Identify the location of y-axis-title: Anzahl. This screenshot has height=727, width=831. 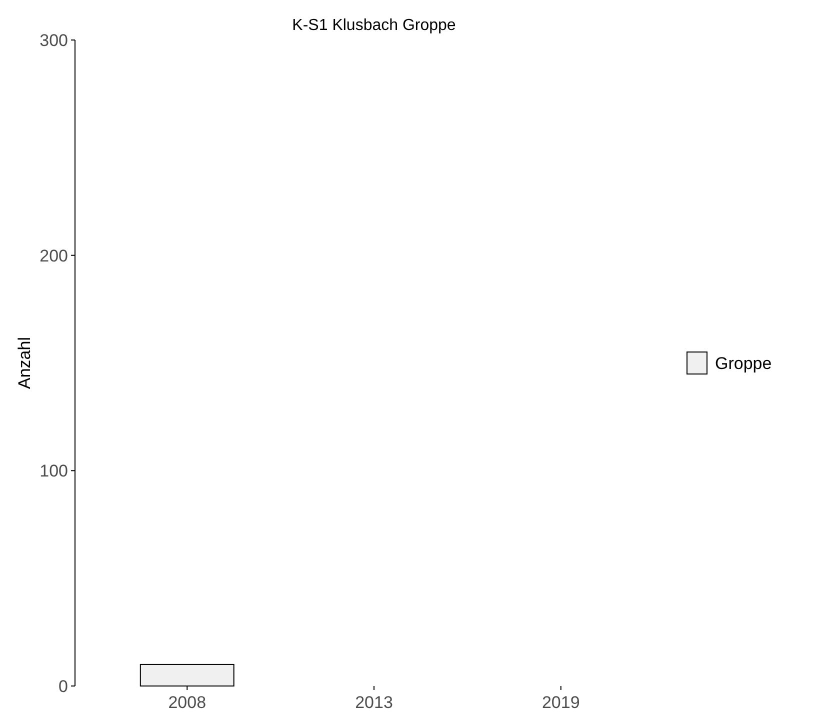
(24, 363).